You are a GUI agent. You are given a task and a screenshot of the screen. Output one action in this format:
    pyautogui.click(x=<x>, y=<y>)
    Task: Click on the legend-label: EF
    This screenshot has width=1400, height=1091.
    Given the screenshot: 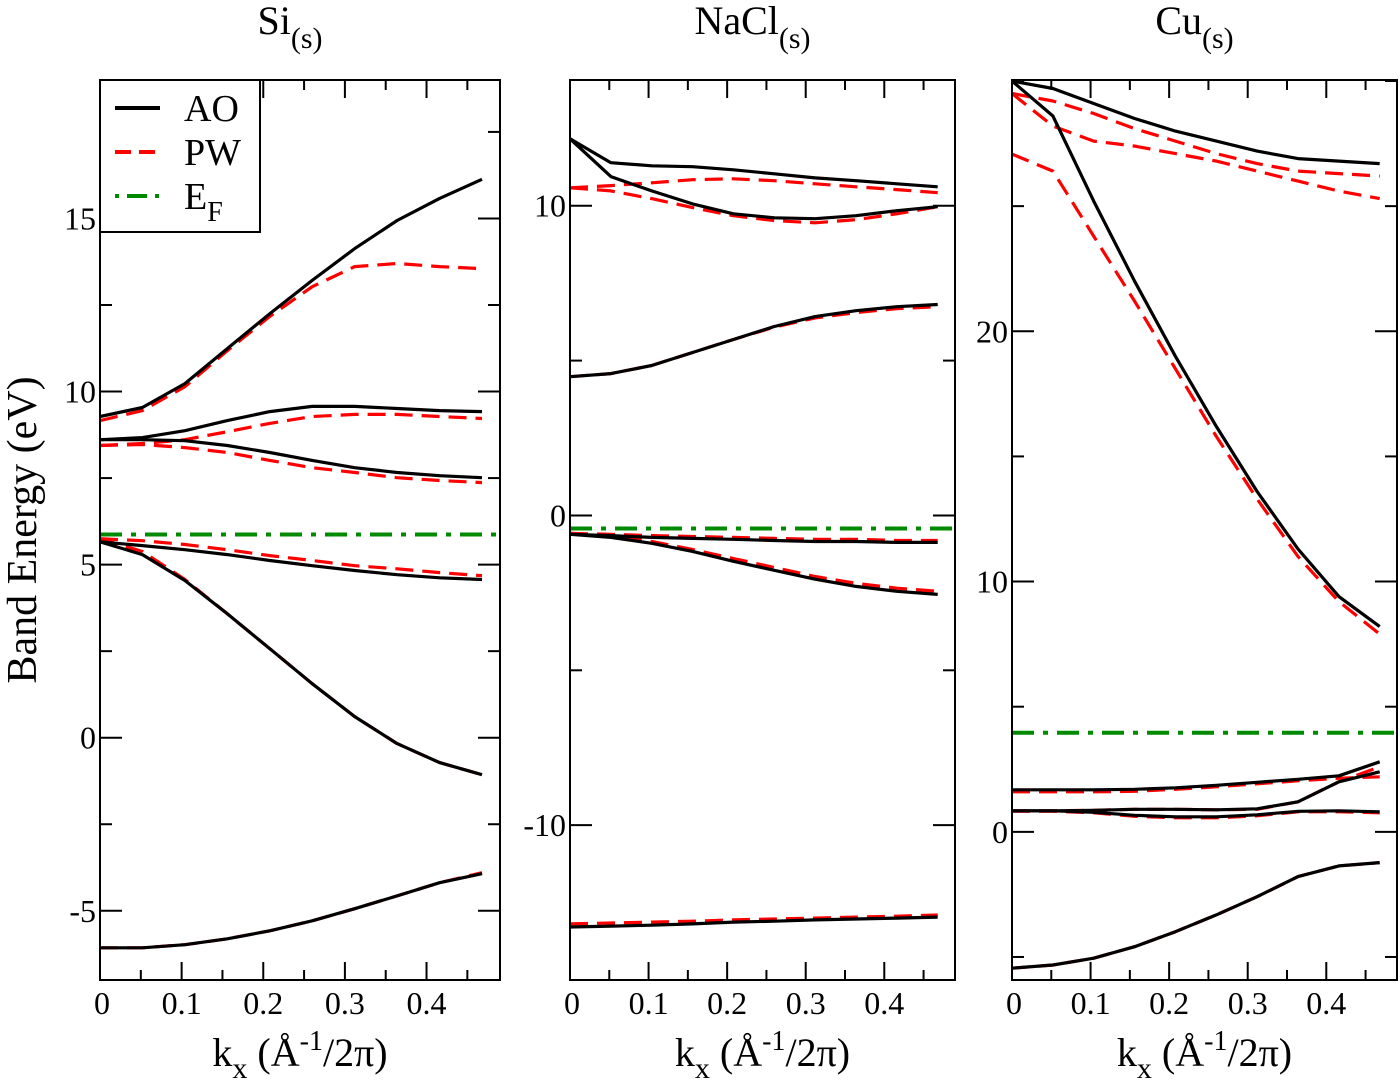 What is the action you would take?
    pyautogui.click(x=203, y=202)
    